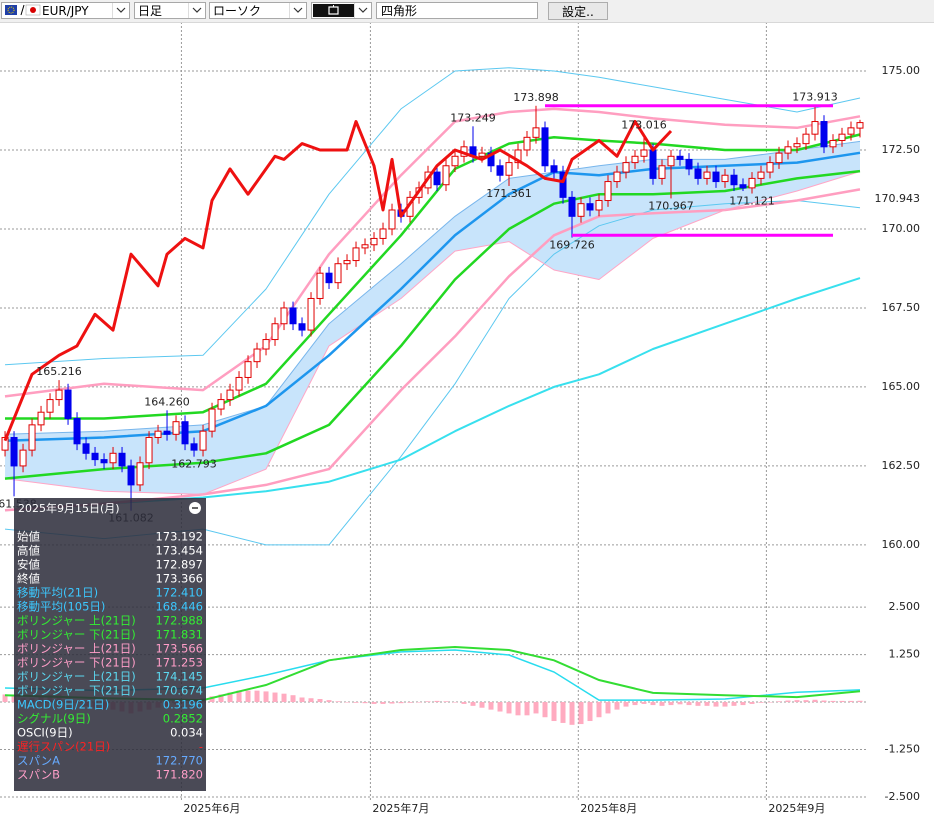 Image resolution: width=934 pixels, height=820 pixels. I want to click on symbol: EUR/JPY, so click(65, 11).